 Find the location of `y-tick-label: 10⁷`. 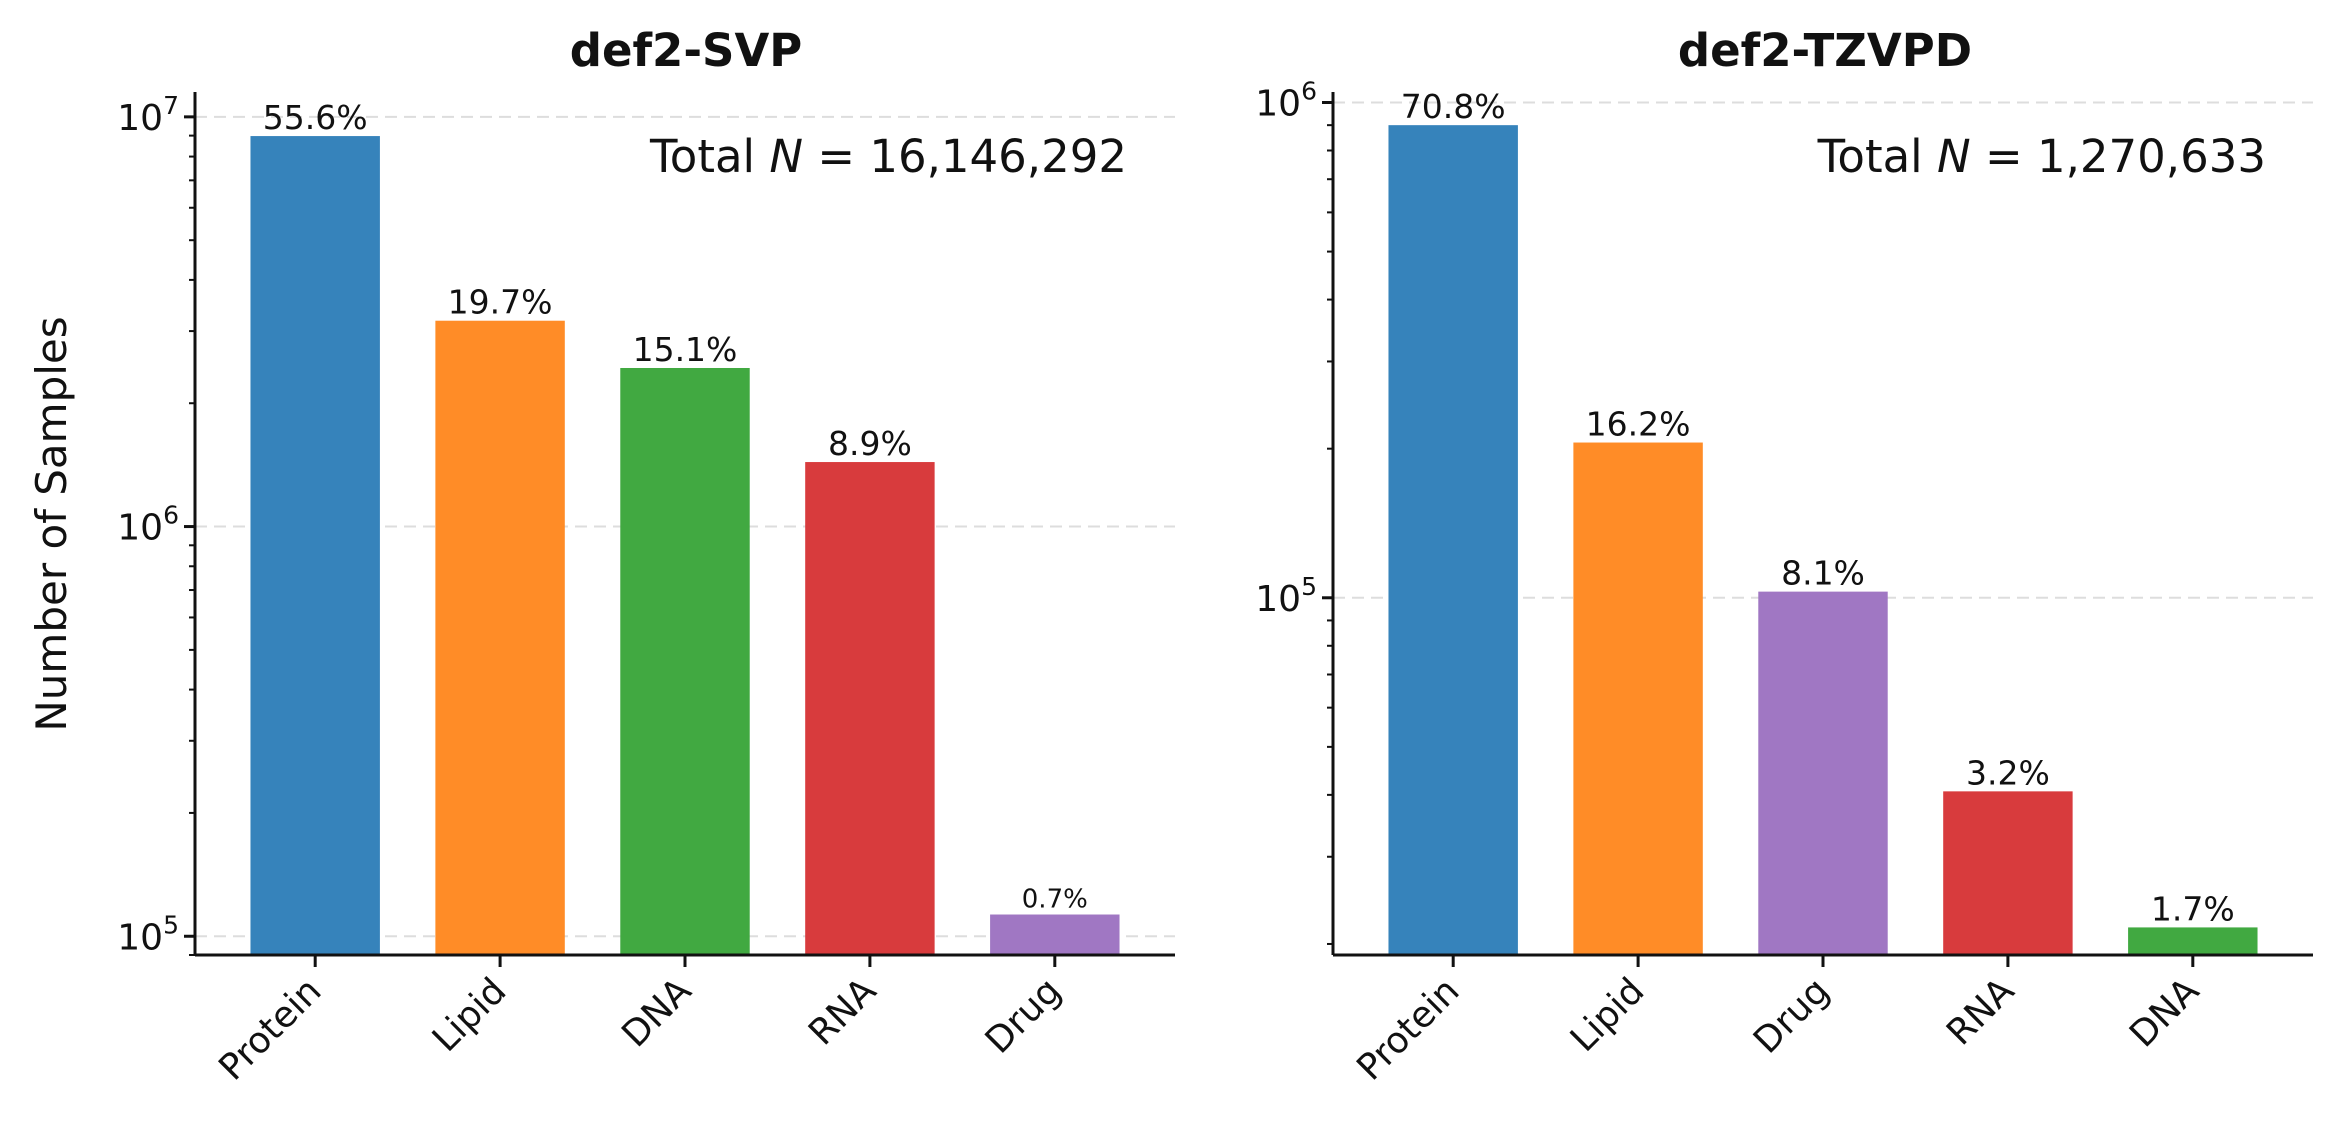

y-tick-label: 10⁷ is located at coordinates (148, 115).